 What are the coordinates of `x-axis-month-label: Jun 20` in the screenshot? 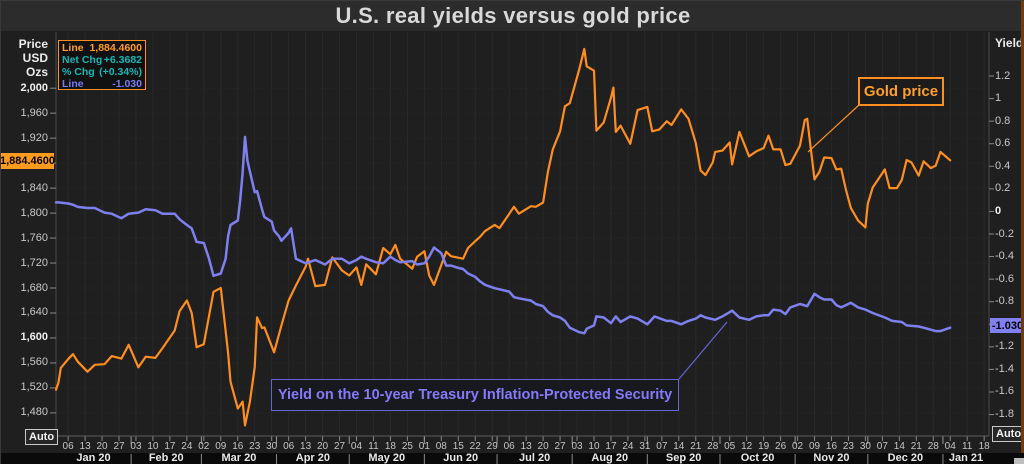 It's located at (461, 458).